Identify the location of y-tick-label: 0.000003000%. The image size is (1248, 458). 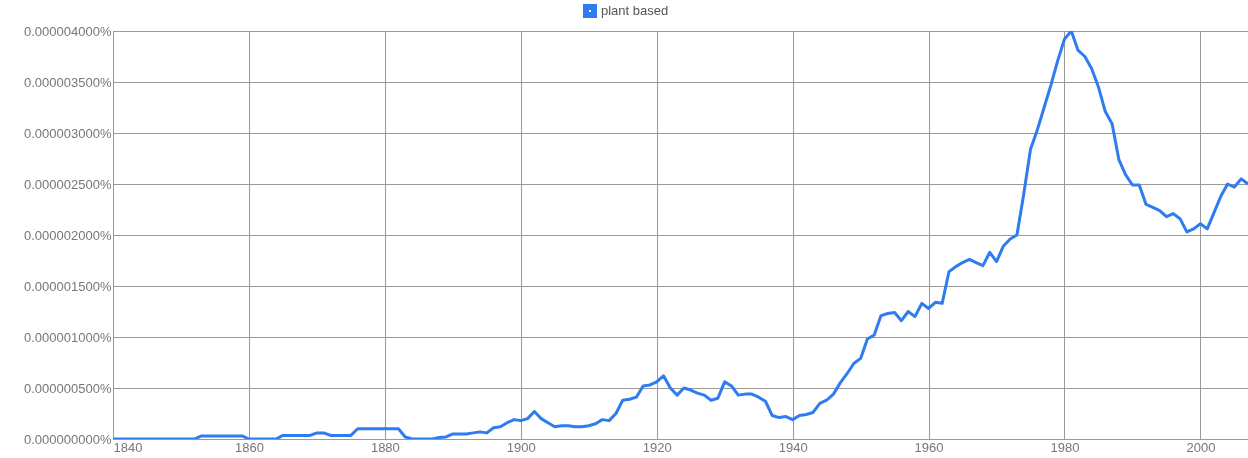
(68, 133).